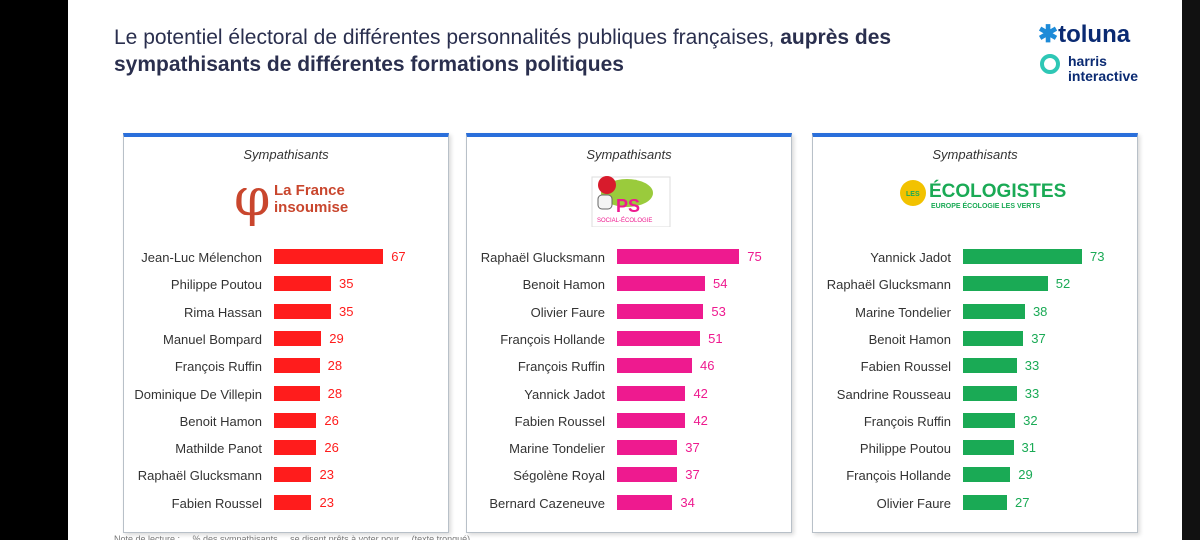 This screenshot has height=540, width=1200. I want to click on bar-row: Mathilde Panot 26, so click(286, 448).